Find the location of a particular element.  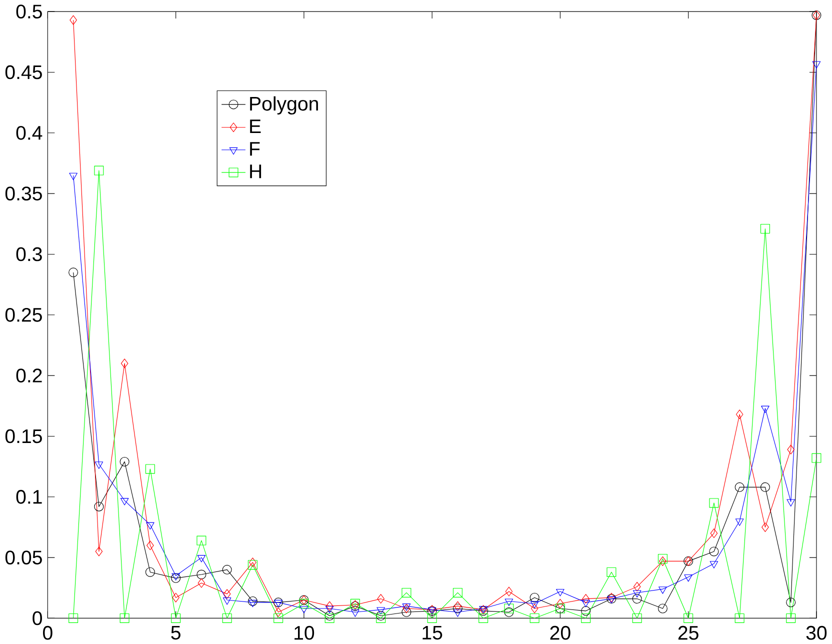

legend-label: E is located at coordinates (255, 126).